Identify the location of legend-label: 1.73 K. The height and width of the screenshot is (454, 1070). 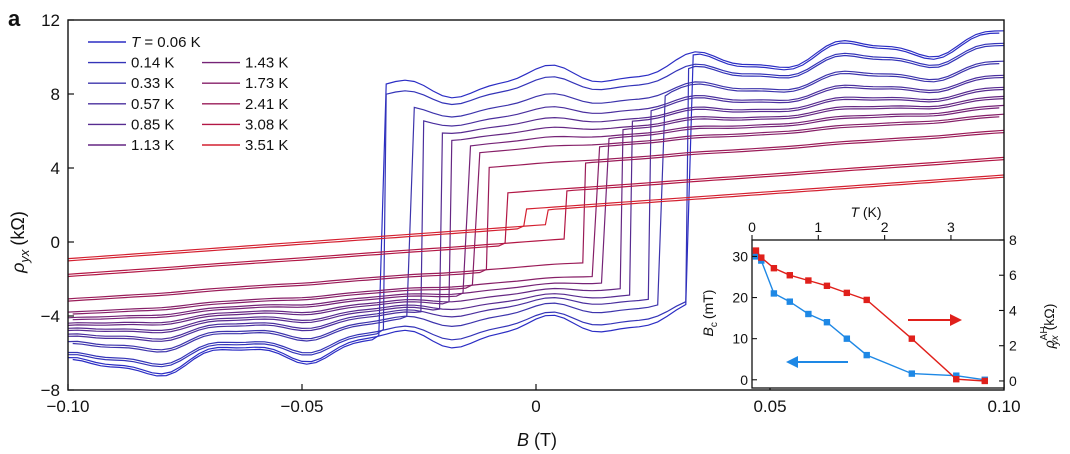
(266, 83).